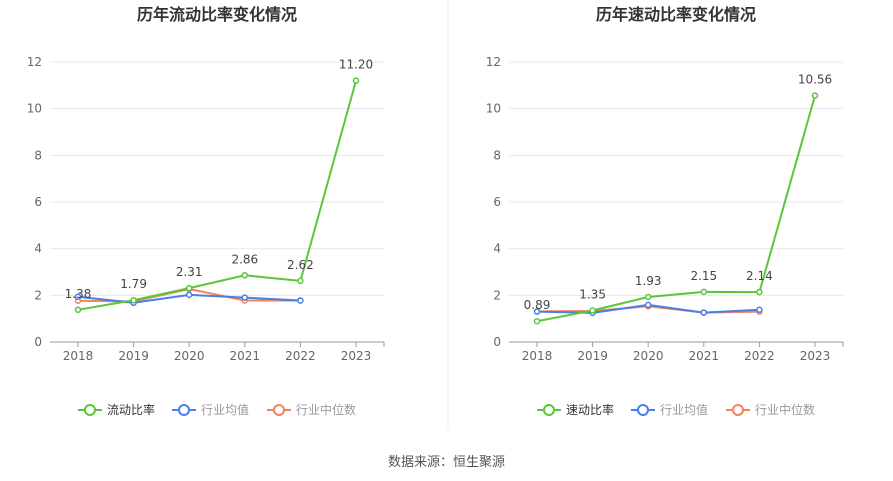  Describe the element at coordinates (815, 80) in the screenshot. I see `data-label: 10.56` at that location.